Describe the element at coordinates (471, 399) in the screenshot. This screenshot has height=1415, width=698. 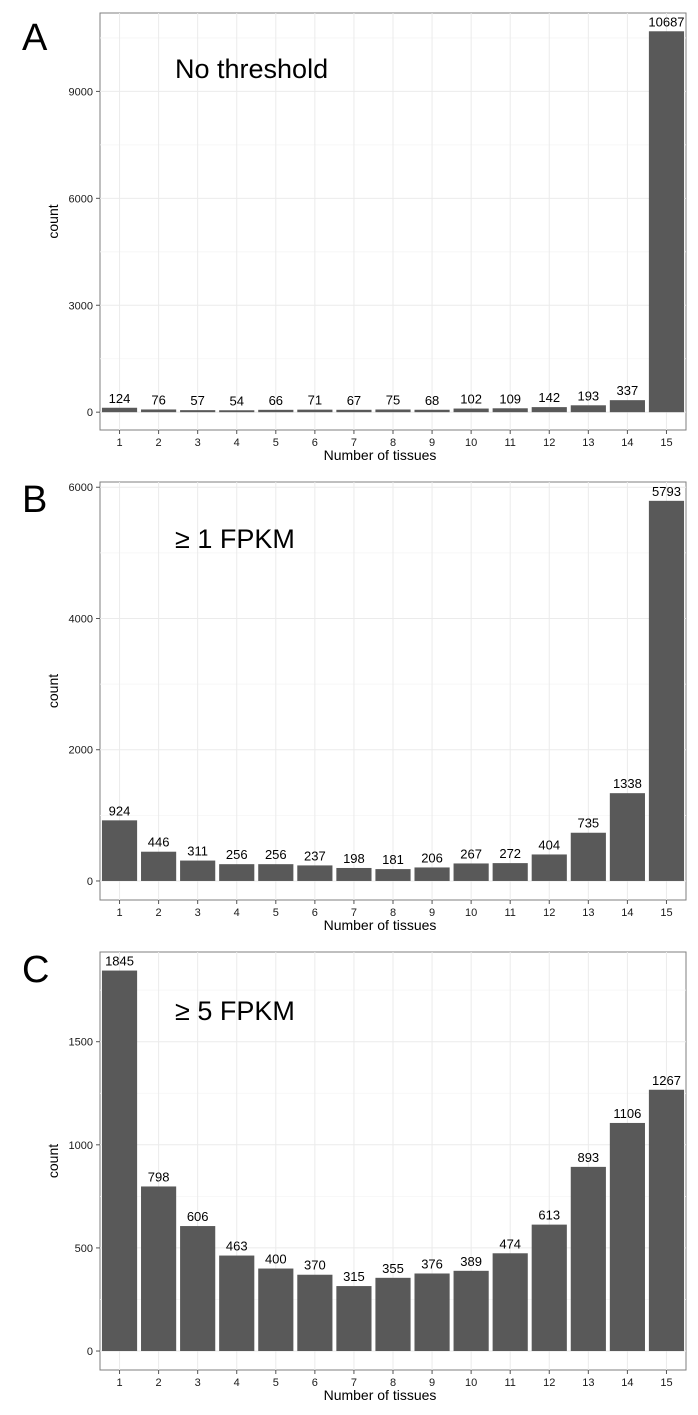
I see `bar-value-label: 102` at that location.